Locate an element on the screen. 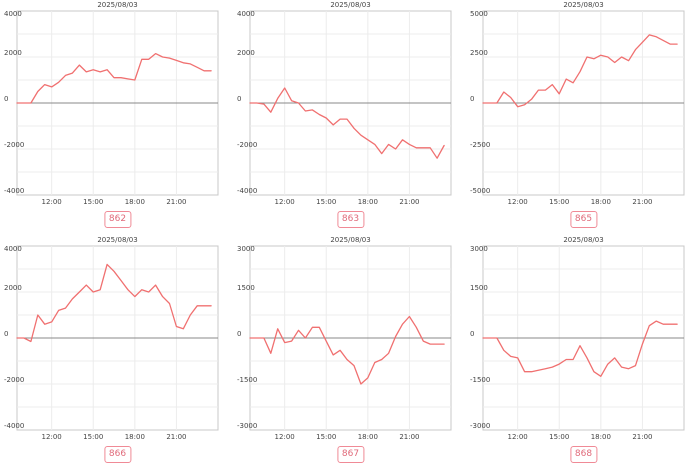 This screenshot has width=700, height=470. y-tick-label: 2500 is located at coordinates (479, 53).